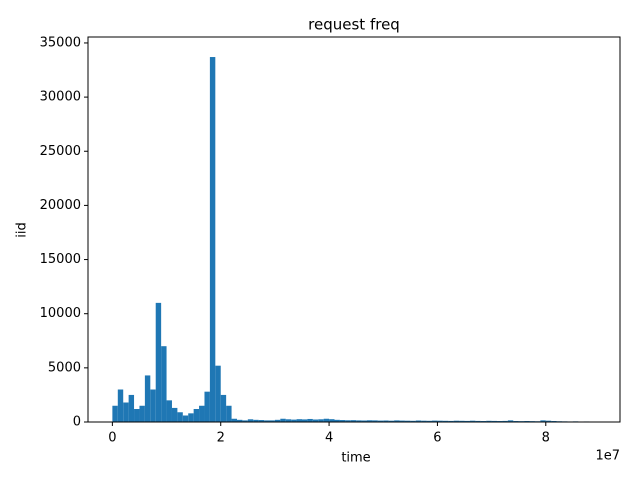  I want to click on y-tick-label: 30000, so click(60, 97).